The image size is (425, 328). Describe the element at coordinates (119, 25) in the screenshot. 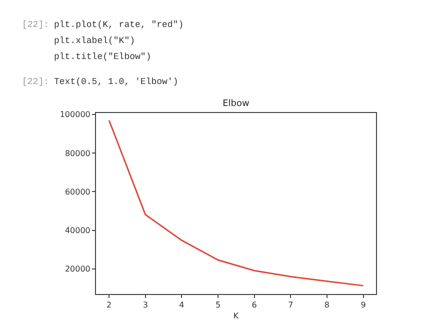

I see `text: plt.plot(K, rate, "red")` at that location.